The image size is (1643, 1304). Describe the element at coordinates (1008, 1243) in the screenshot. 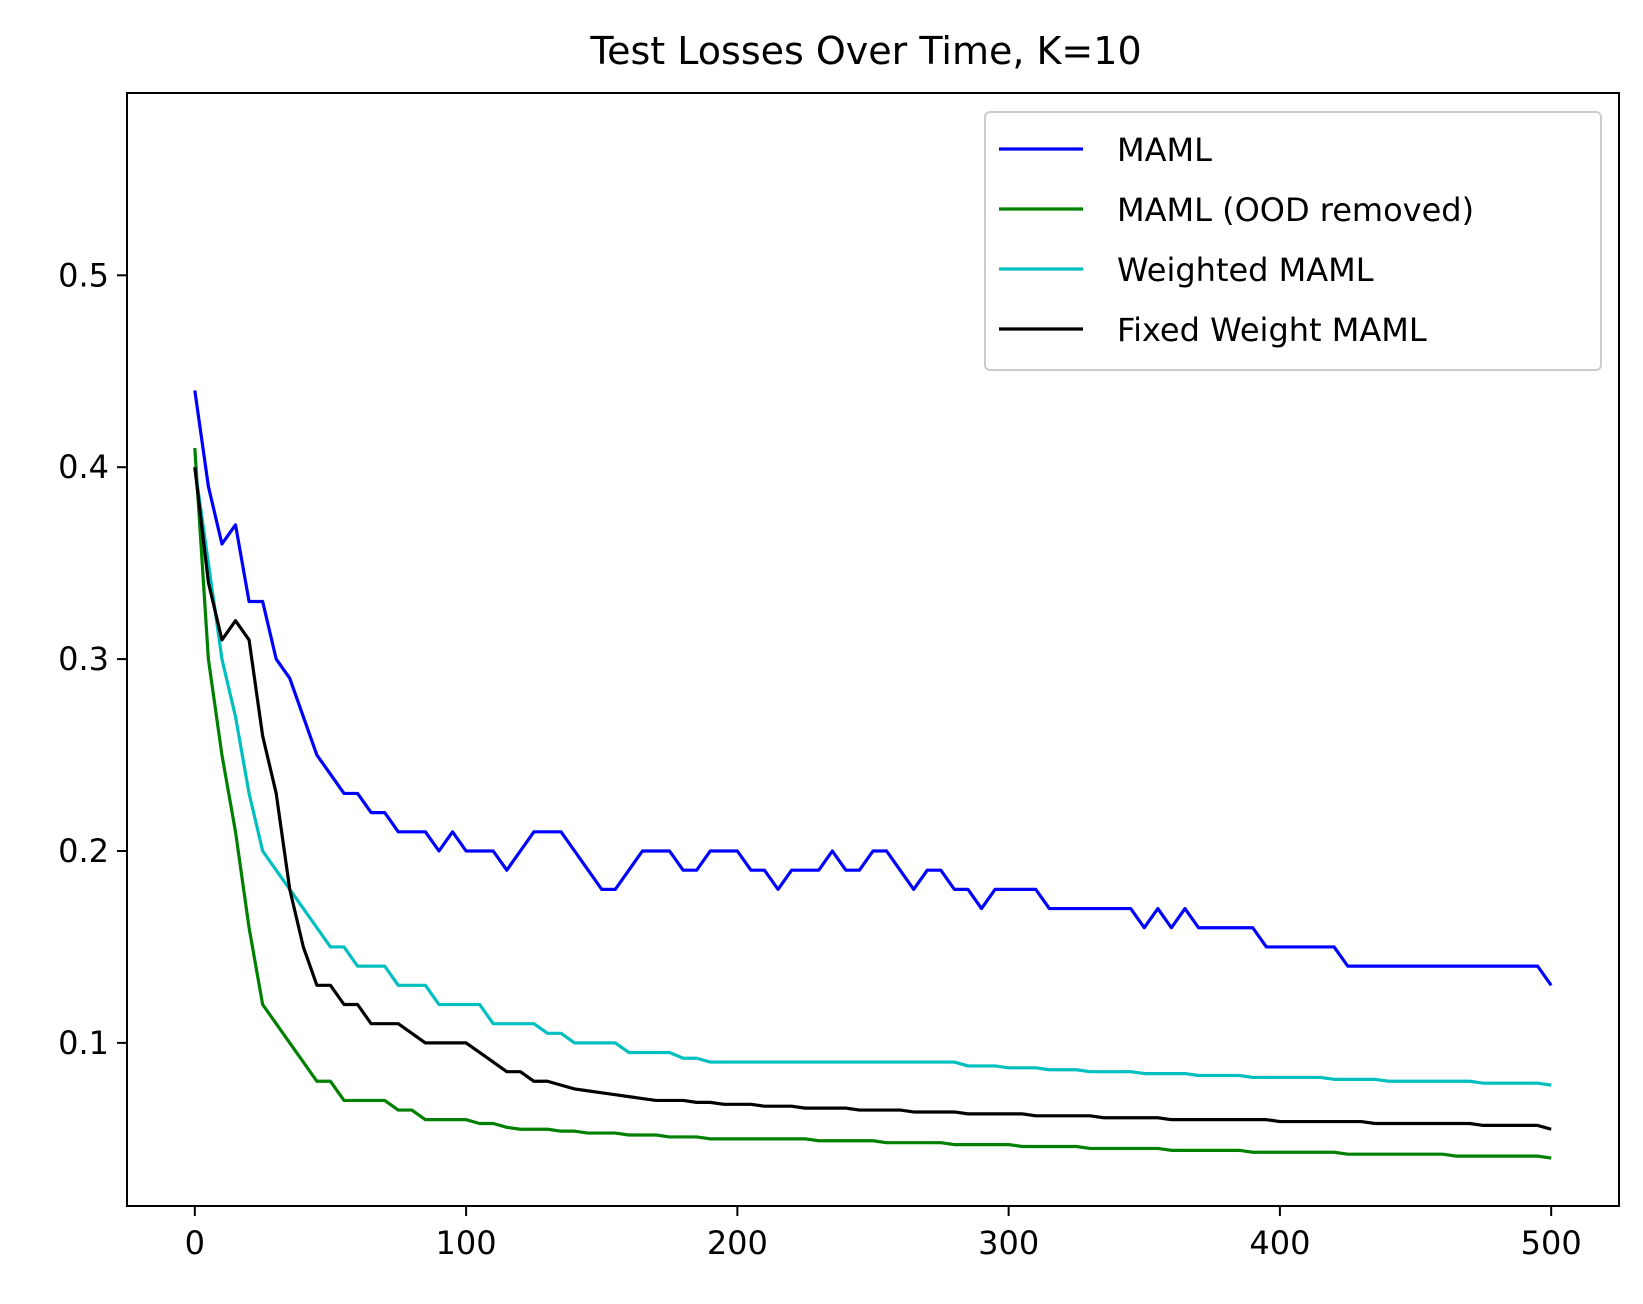

I see `x-tick-label: 300` at that location.